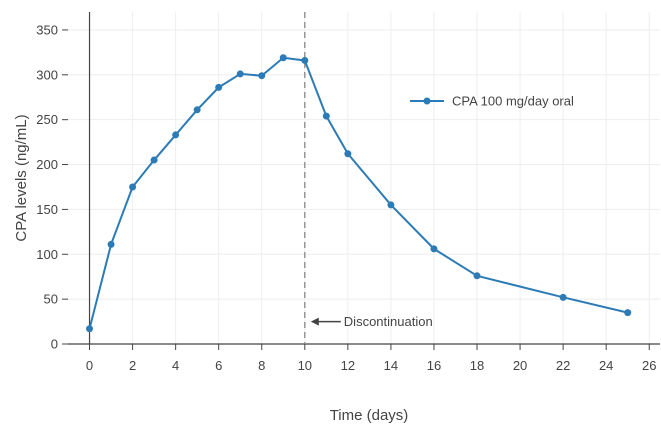 The width and height of the screenshot is (661, 426). Describe the element at coordinates (261, 365) in the screenshot. I see `x-tick-label: 8` at that location.